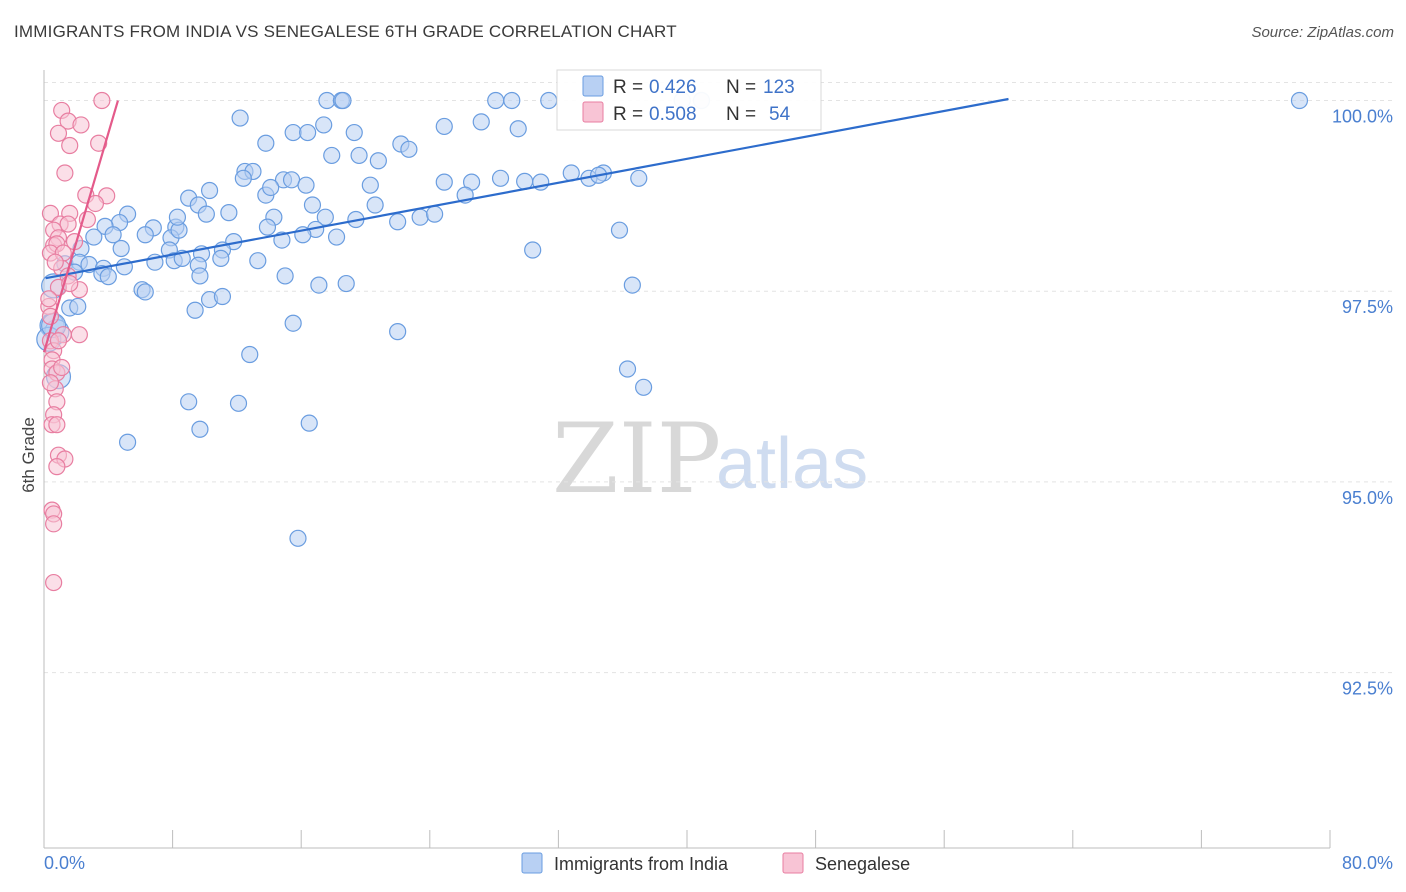 The height and width of the screenshot is (892, 1406). Describe the element at coordinates (628, 87) in the screenshot. I see `legend-r-label-india: R =` at that location.